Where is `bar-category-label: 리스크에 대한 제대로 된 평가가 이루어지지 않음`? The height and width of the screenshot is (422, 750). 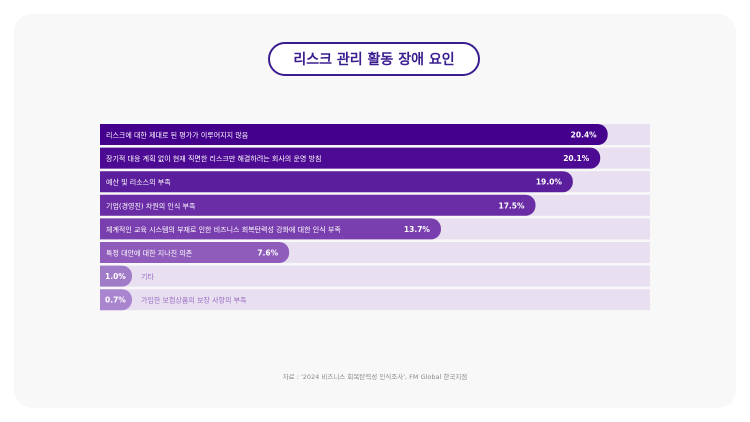
bar-category-label: 리스크에 대한 제대로 된 평가가 이루어지지 않음 is located at coordinates (177, 135).